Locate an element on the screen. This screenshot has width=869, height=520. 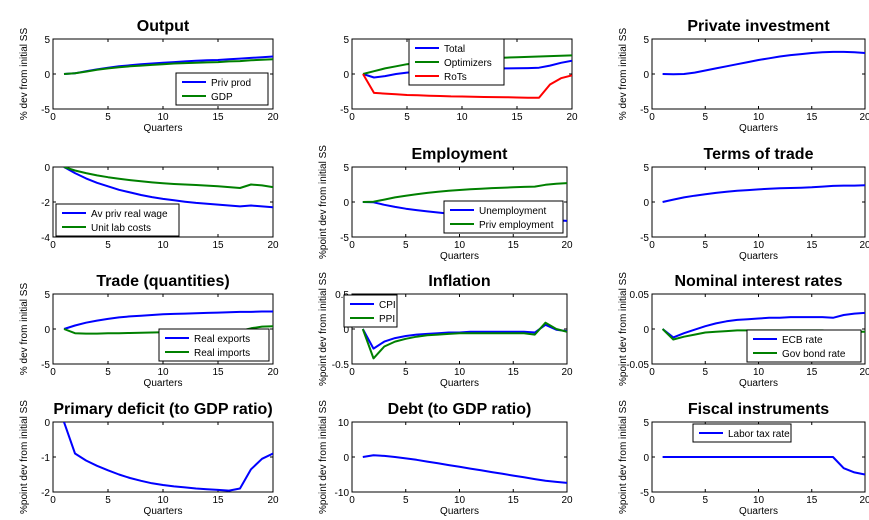
series-line-cpi is located at coordinates (464, 336).